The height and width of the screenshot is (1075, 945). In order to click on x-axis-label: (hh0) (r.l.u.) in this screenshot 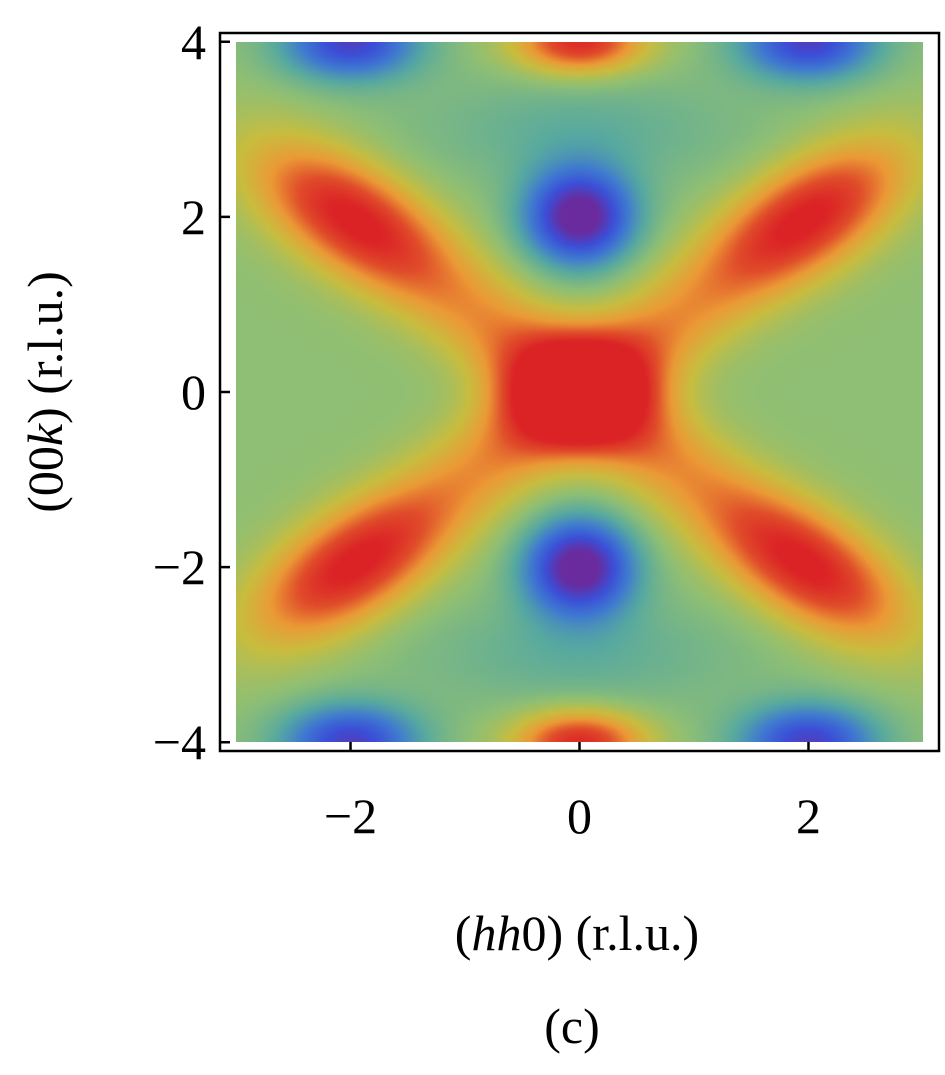, I will do `click(577, 933)`.